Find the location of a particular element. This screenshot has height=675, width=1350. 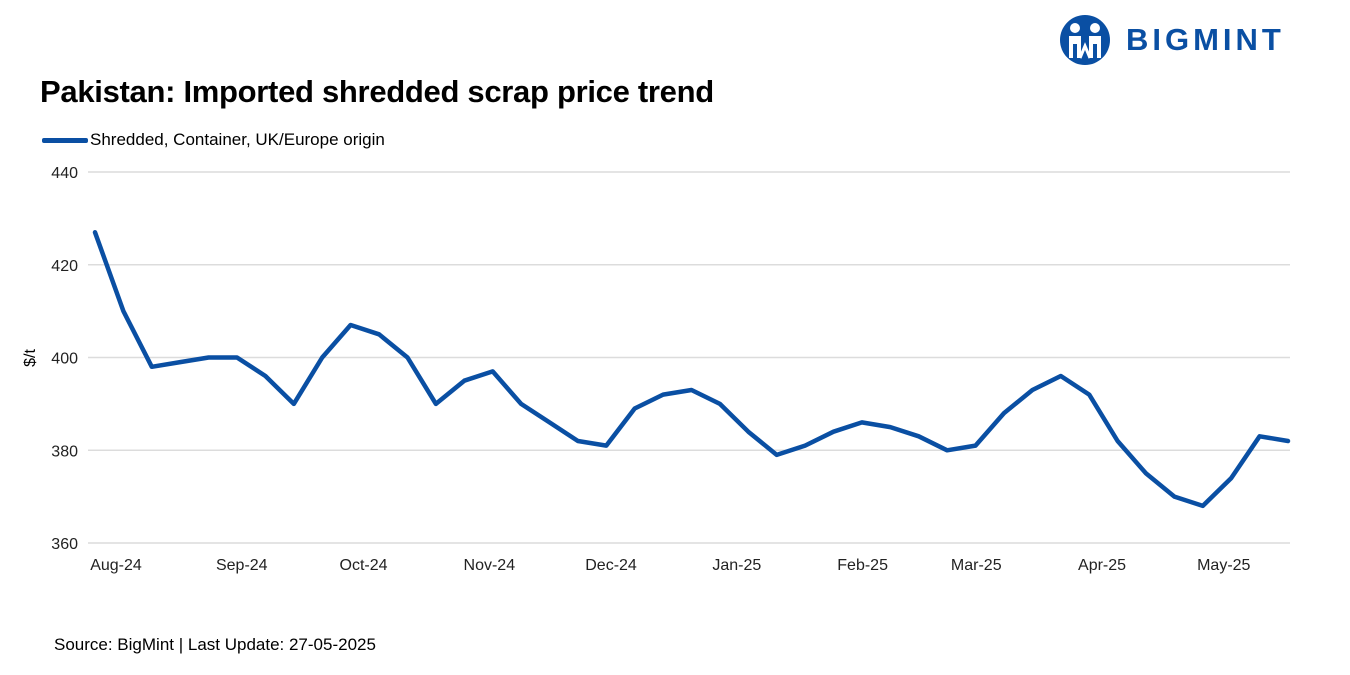

x-tick-label: Nov-24 is located at coordinates (490, 565).